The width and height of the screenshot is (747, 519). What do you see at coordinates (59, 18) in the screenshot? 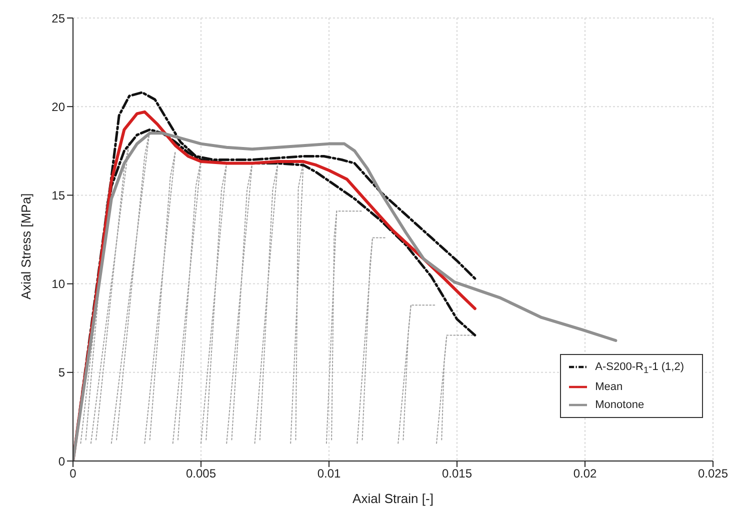
I see `y-tick-label: 25` at bounding box center [59, 18].